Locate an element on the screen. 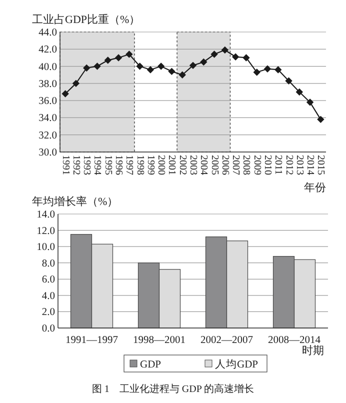 The width and height of the screenshot is (346, 403). y-tick-label: 0.0 is located at coordinates (48, 329).